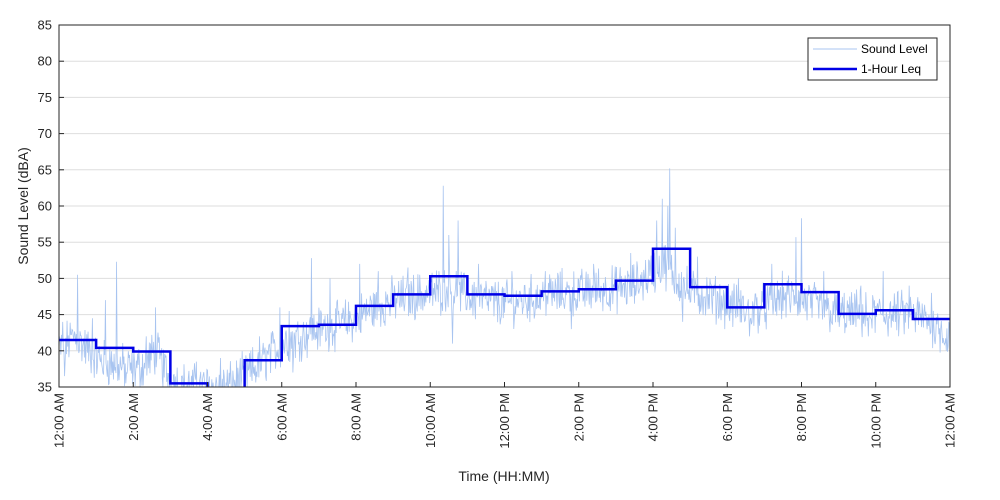 The image size is (1000, 500). I want to click on y-tick-label: 65, so click(45, 169).